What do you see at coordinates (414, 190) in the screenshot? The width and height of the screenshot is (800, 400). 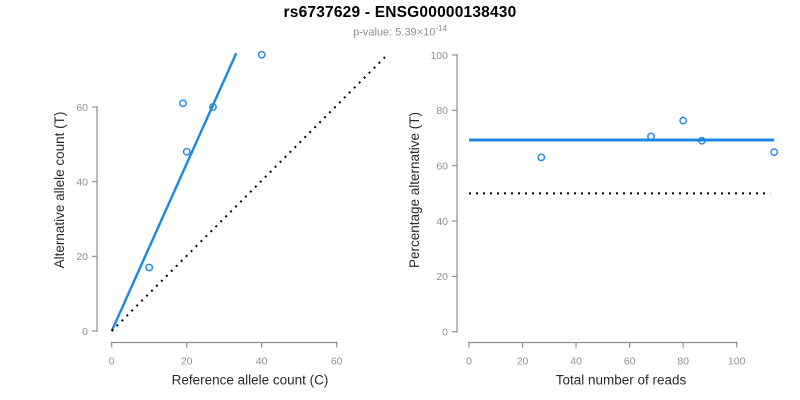 I see `y-axis-title: Percentage alternative (T)` at bounding box center [414, 190].